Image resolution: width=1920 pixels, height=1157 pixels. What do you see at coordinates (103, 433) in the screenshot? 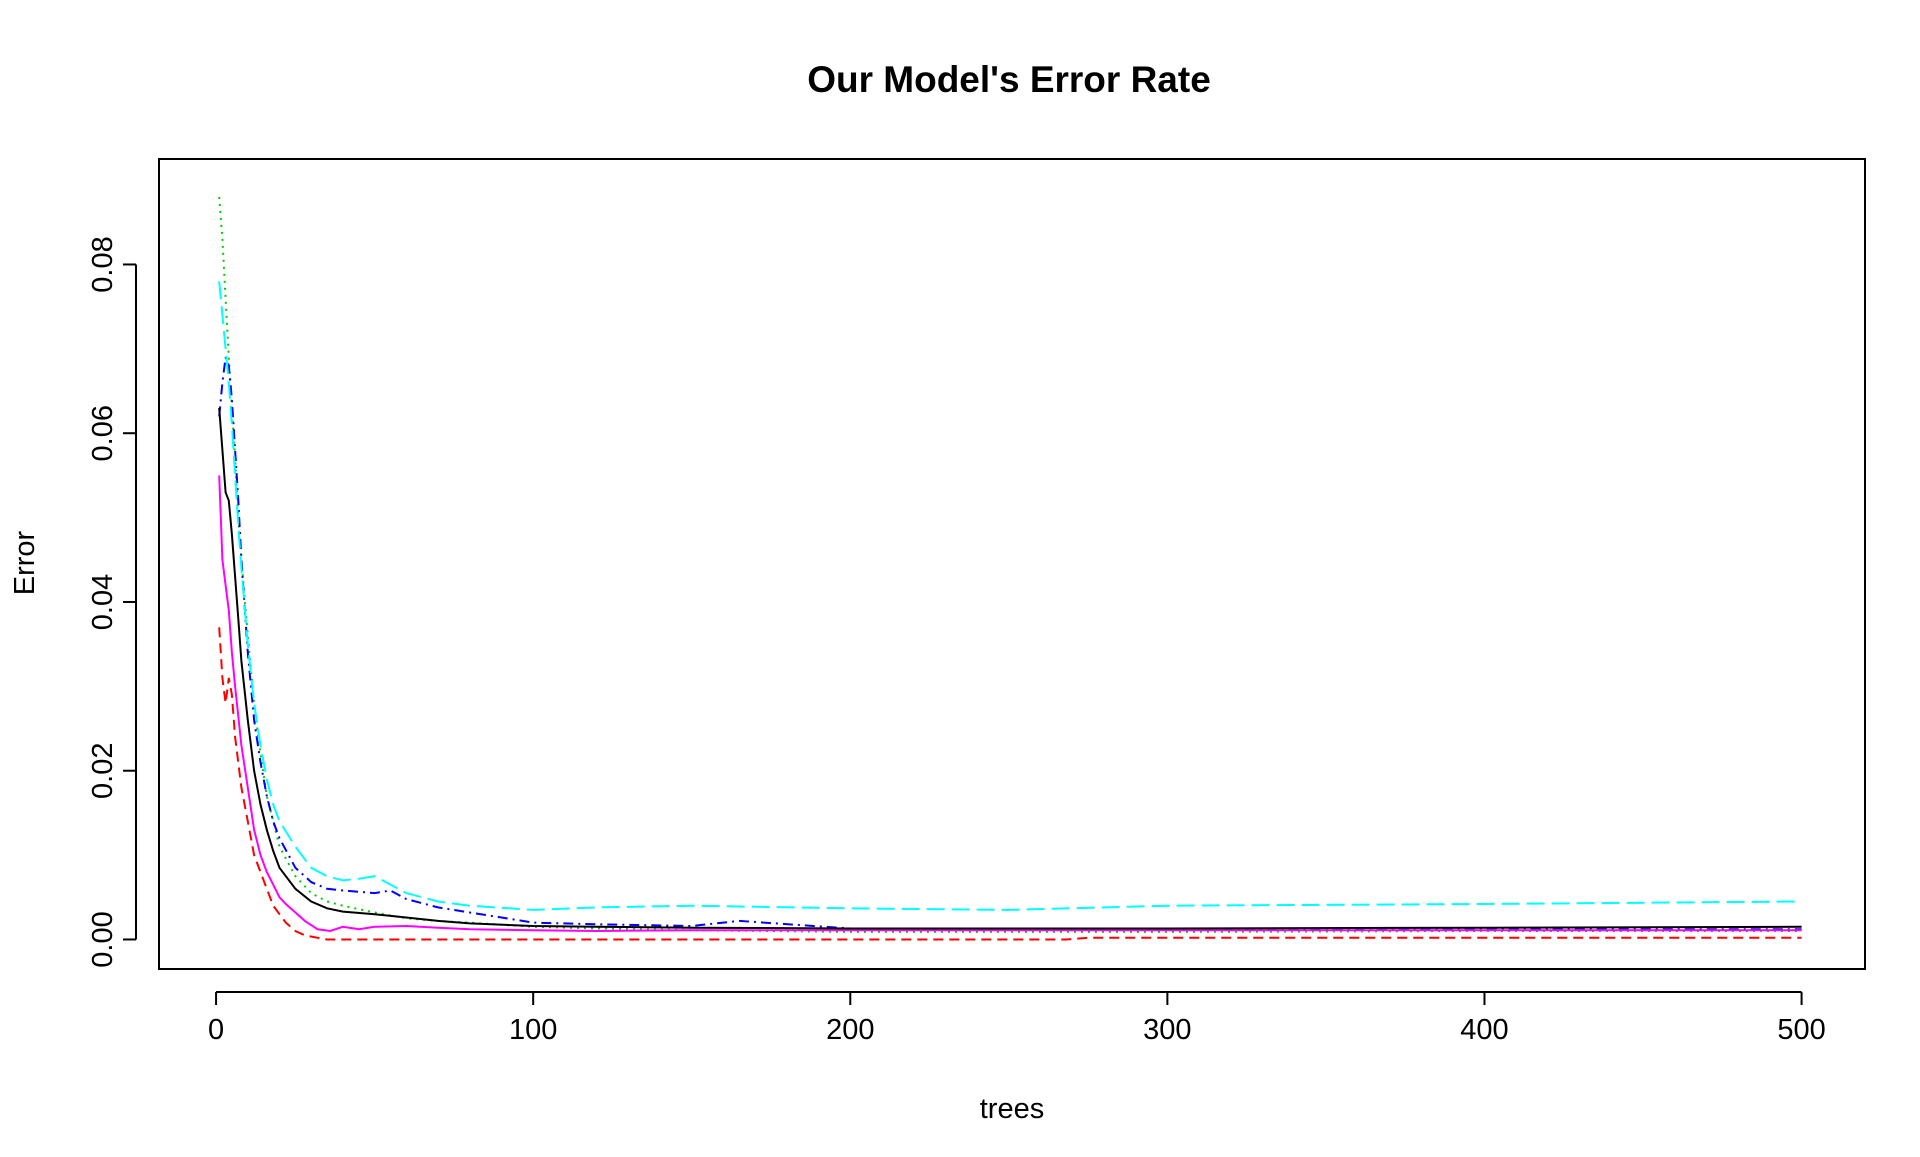
I see `y-tick-label: 0.06` at bounding box center [103, 433].